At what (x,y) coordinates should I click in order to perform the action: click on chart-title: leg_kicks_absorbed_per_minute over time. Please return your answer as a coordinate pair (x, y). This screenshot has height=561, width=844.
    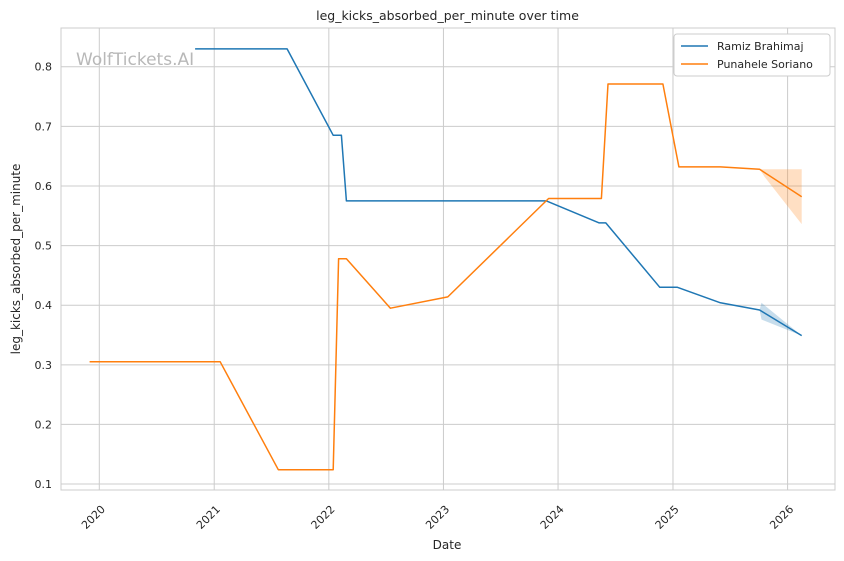
    Looking at the image, I should click on (447, 15).